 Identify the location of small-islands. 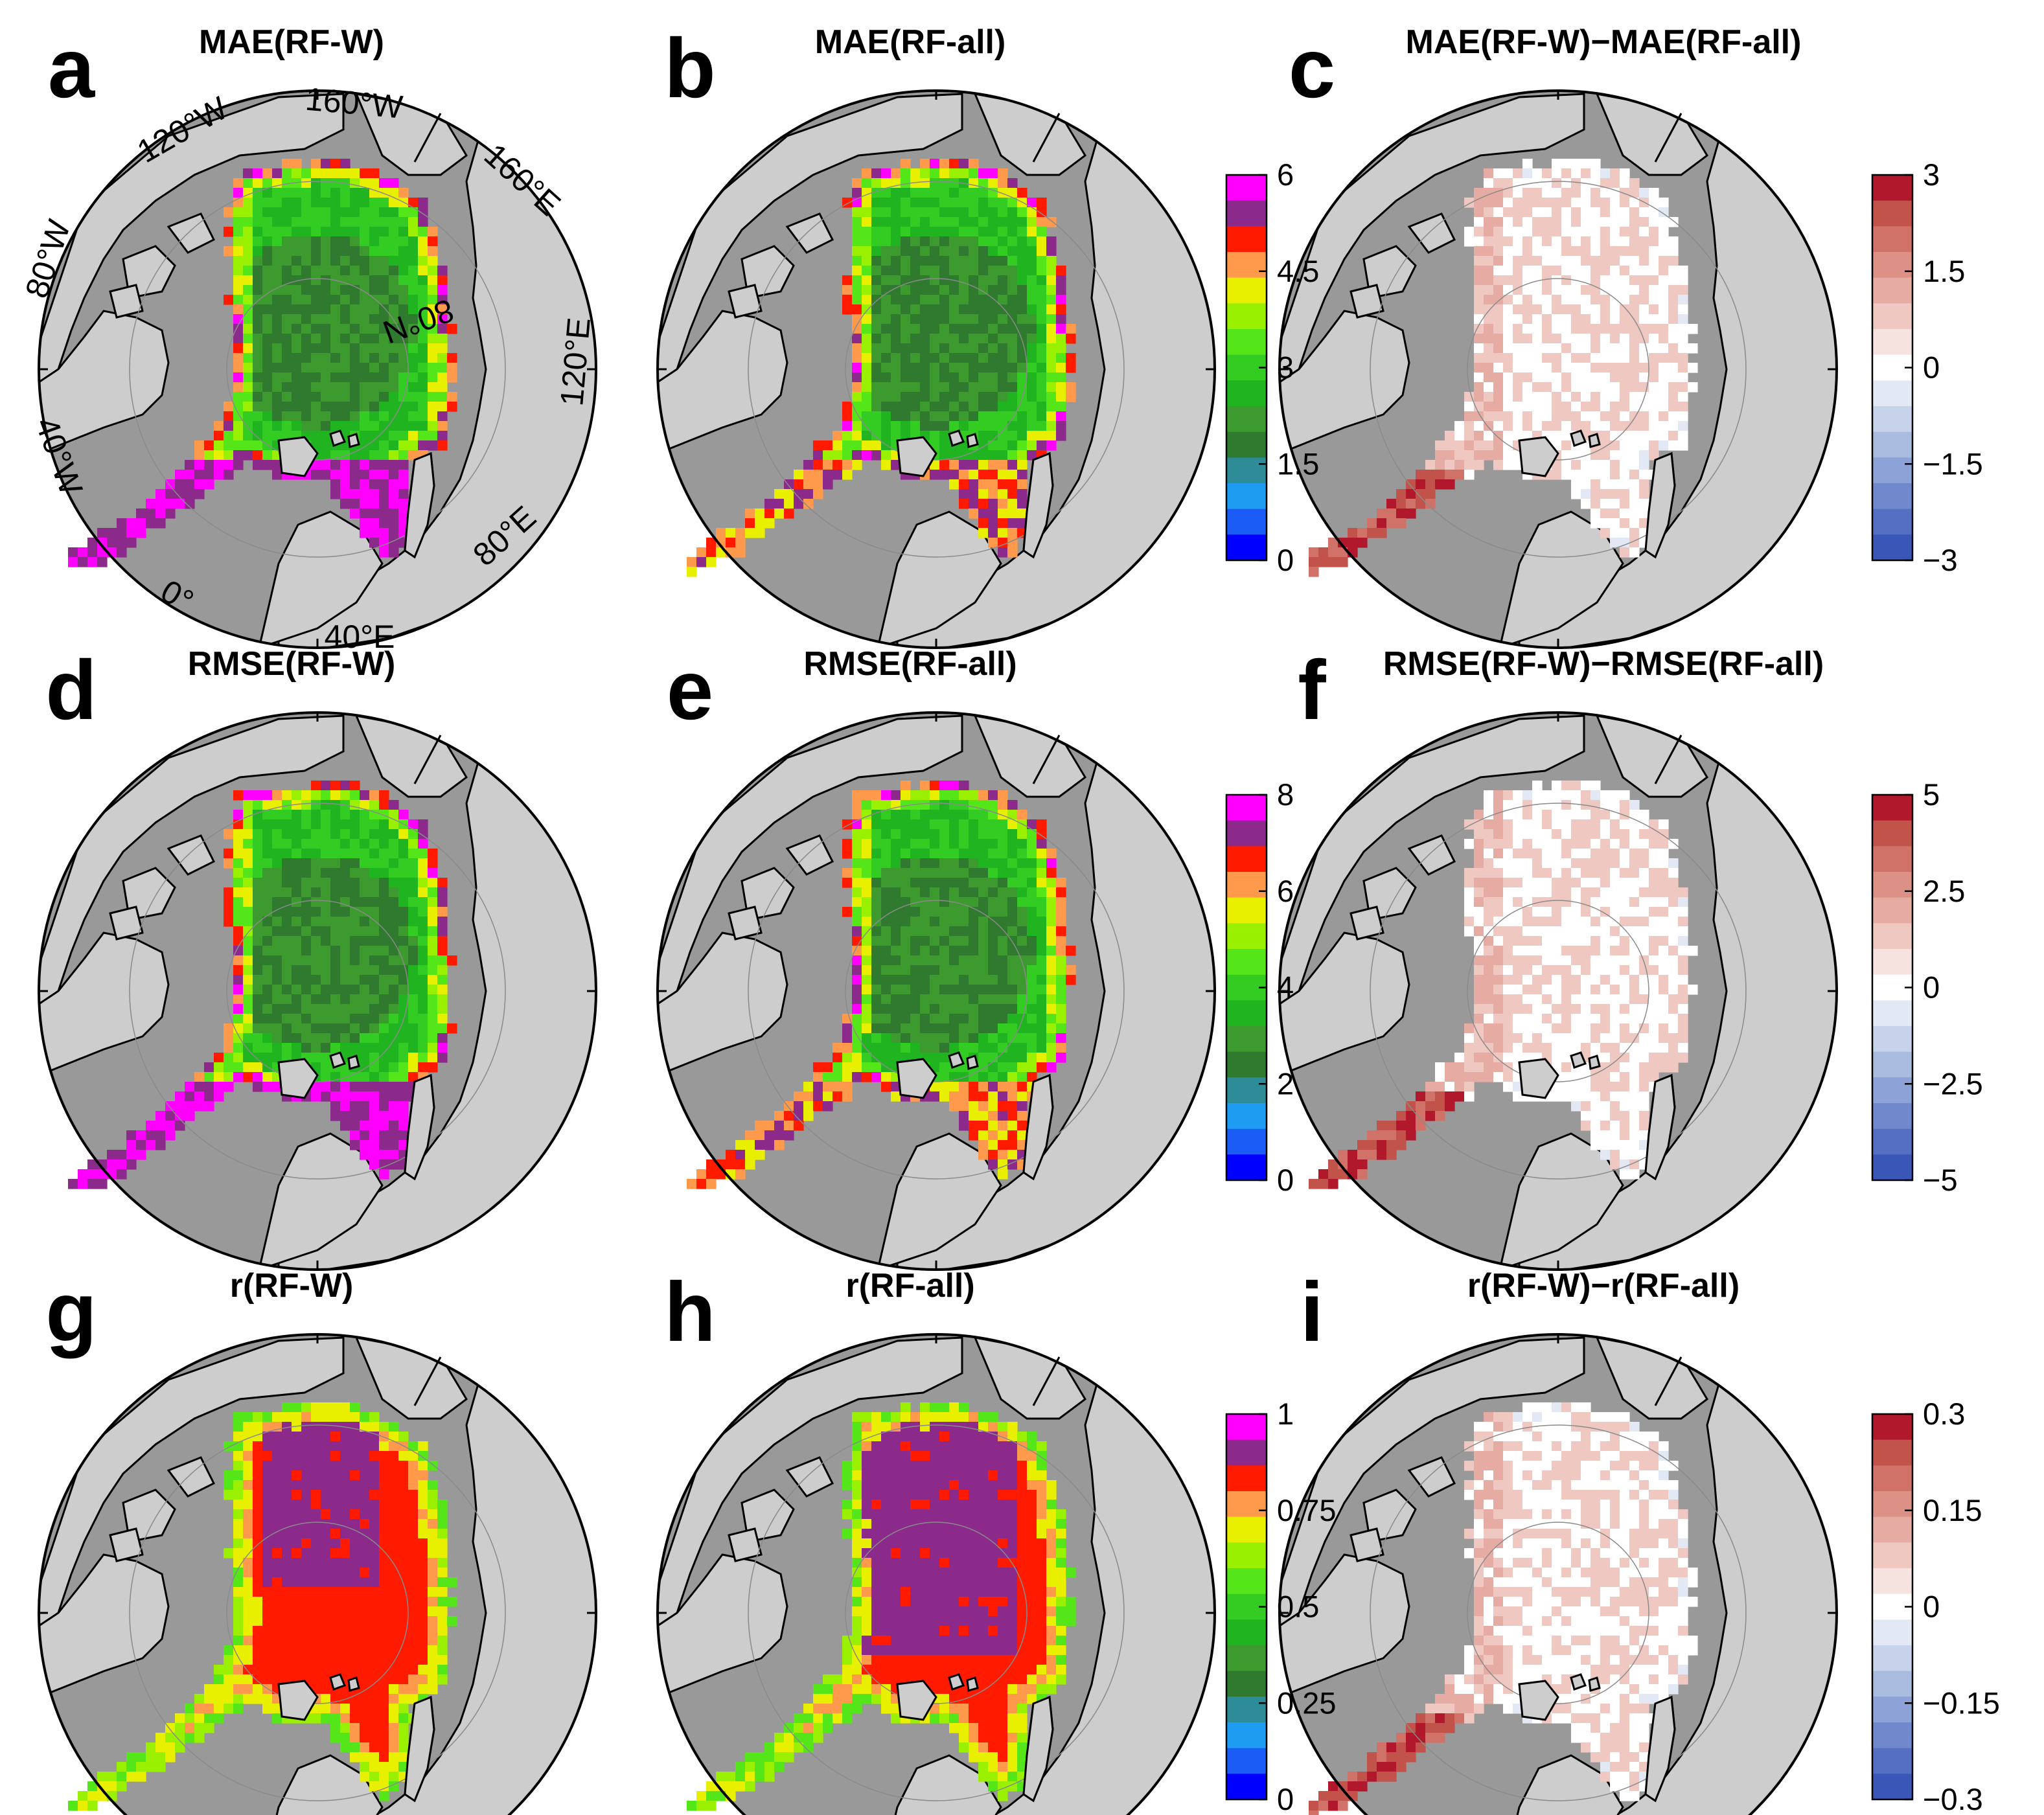
(1597, 1116).